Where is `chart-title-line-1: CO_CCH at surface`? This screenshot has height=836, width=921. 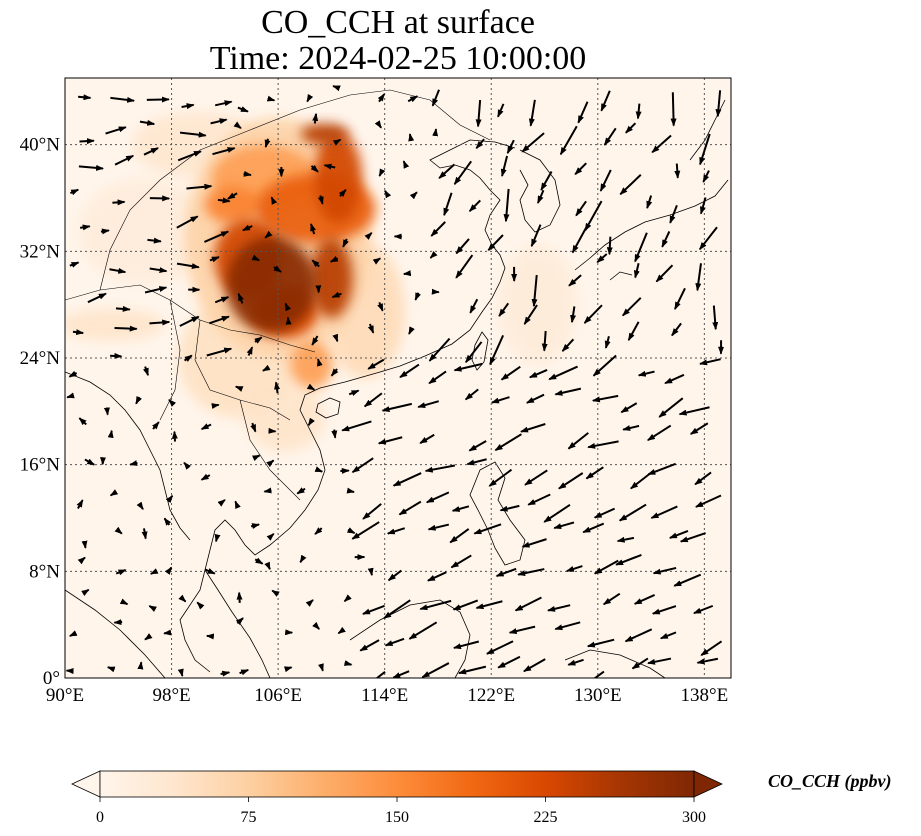 chart-title-line-1: CO_CCH at surface is located at coordinates (398, 22).